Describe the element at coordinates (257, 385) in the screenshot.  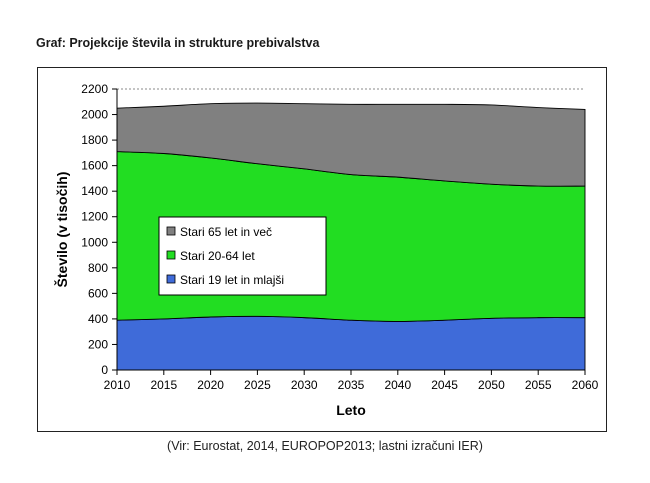
I see `x-tick-label-2025: 2025` at that location.